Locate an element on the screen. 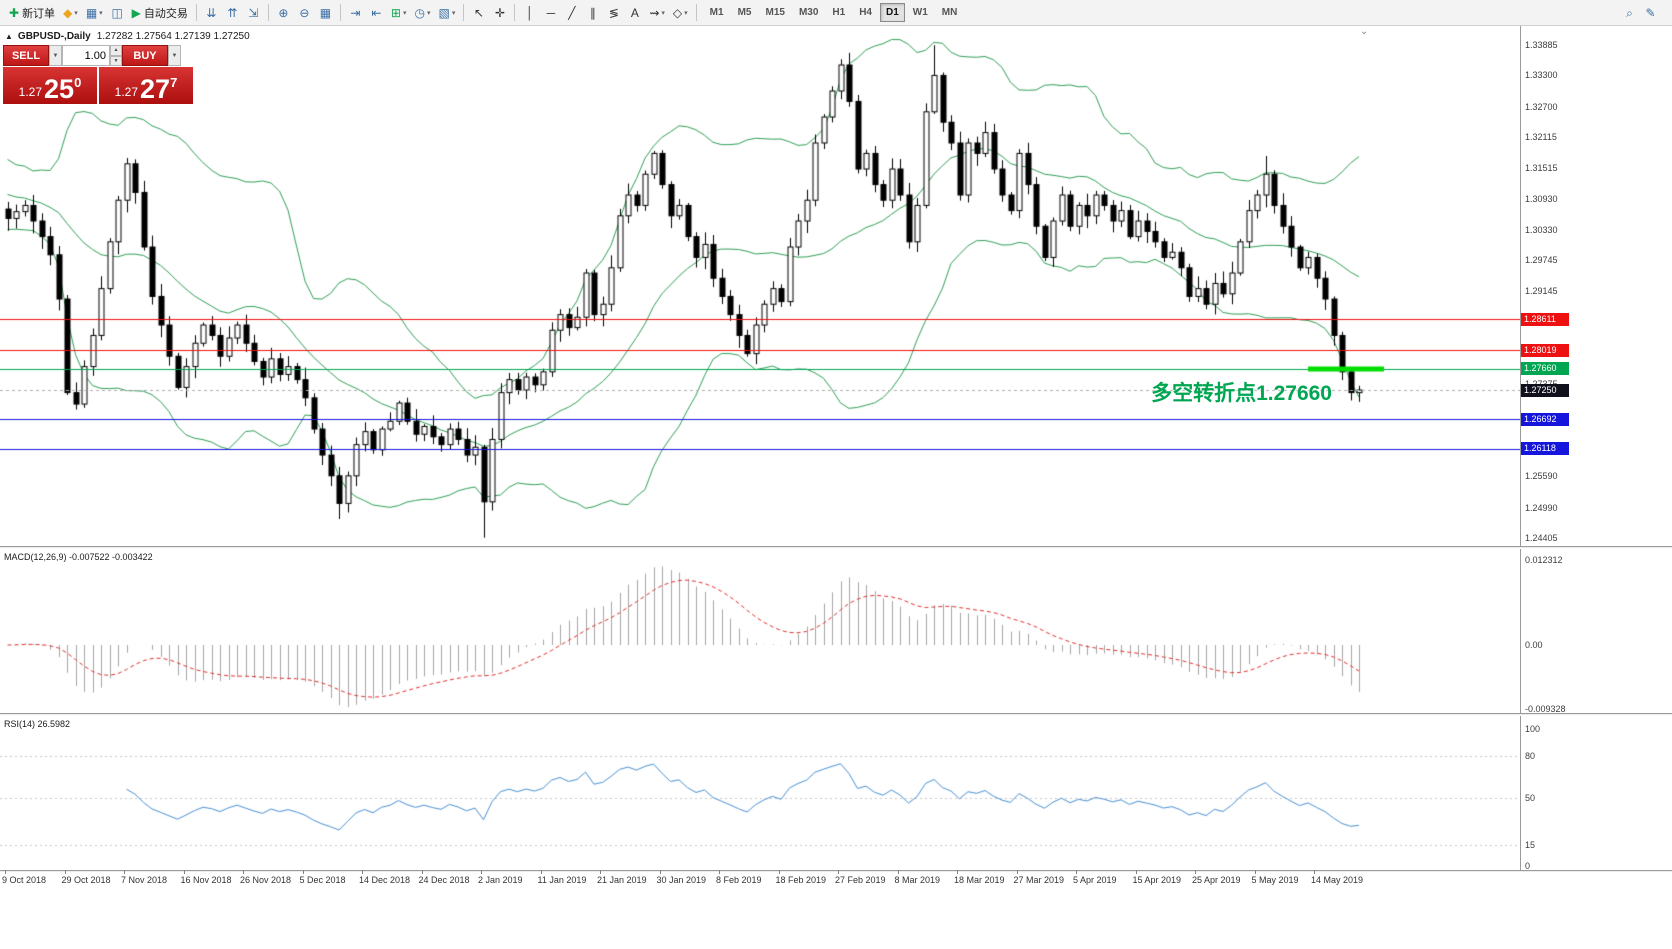 Image resolution: width=1672 pixels, height=949 pixels. price-axis-label: 1.24990 is located at coordinates (1541, 507).